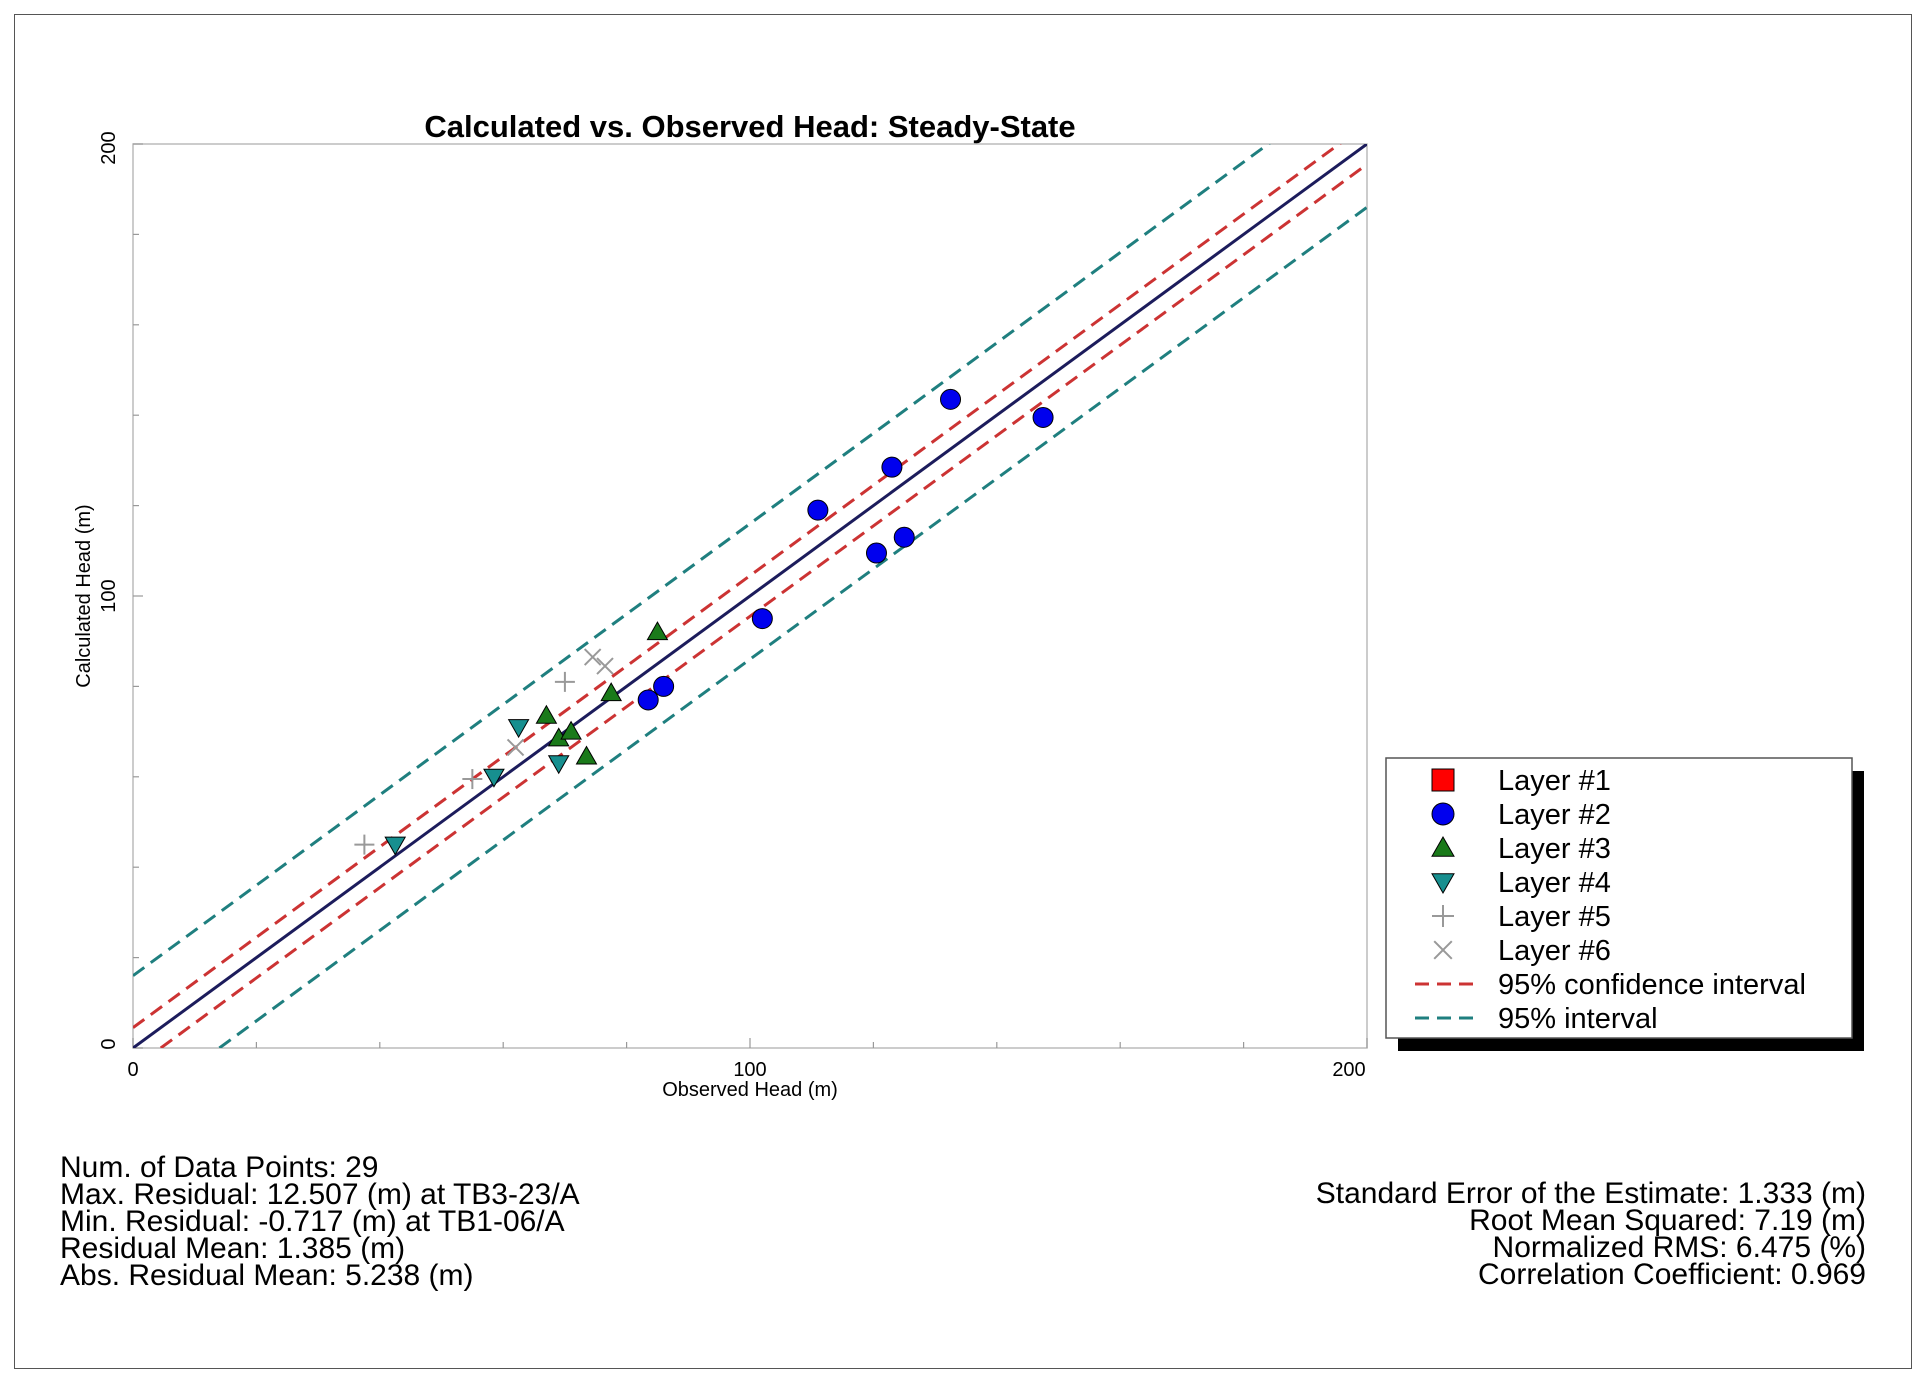 The height and width of the screenshot is (1385, 1920). Describe the element at coordinates (312, 1221) in the screenshot. I see `stat-min-residual: Min. Residual: -0.717 (m) at TB1-06/A` at that location.